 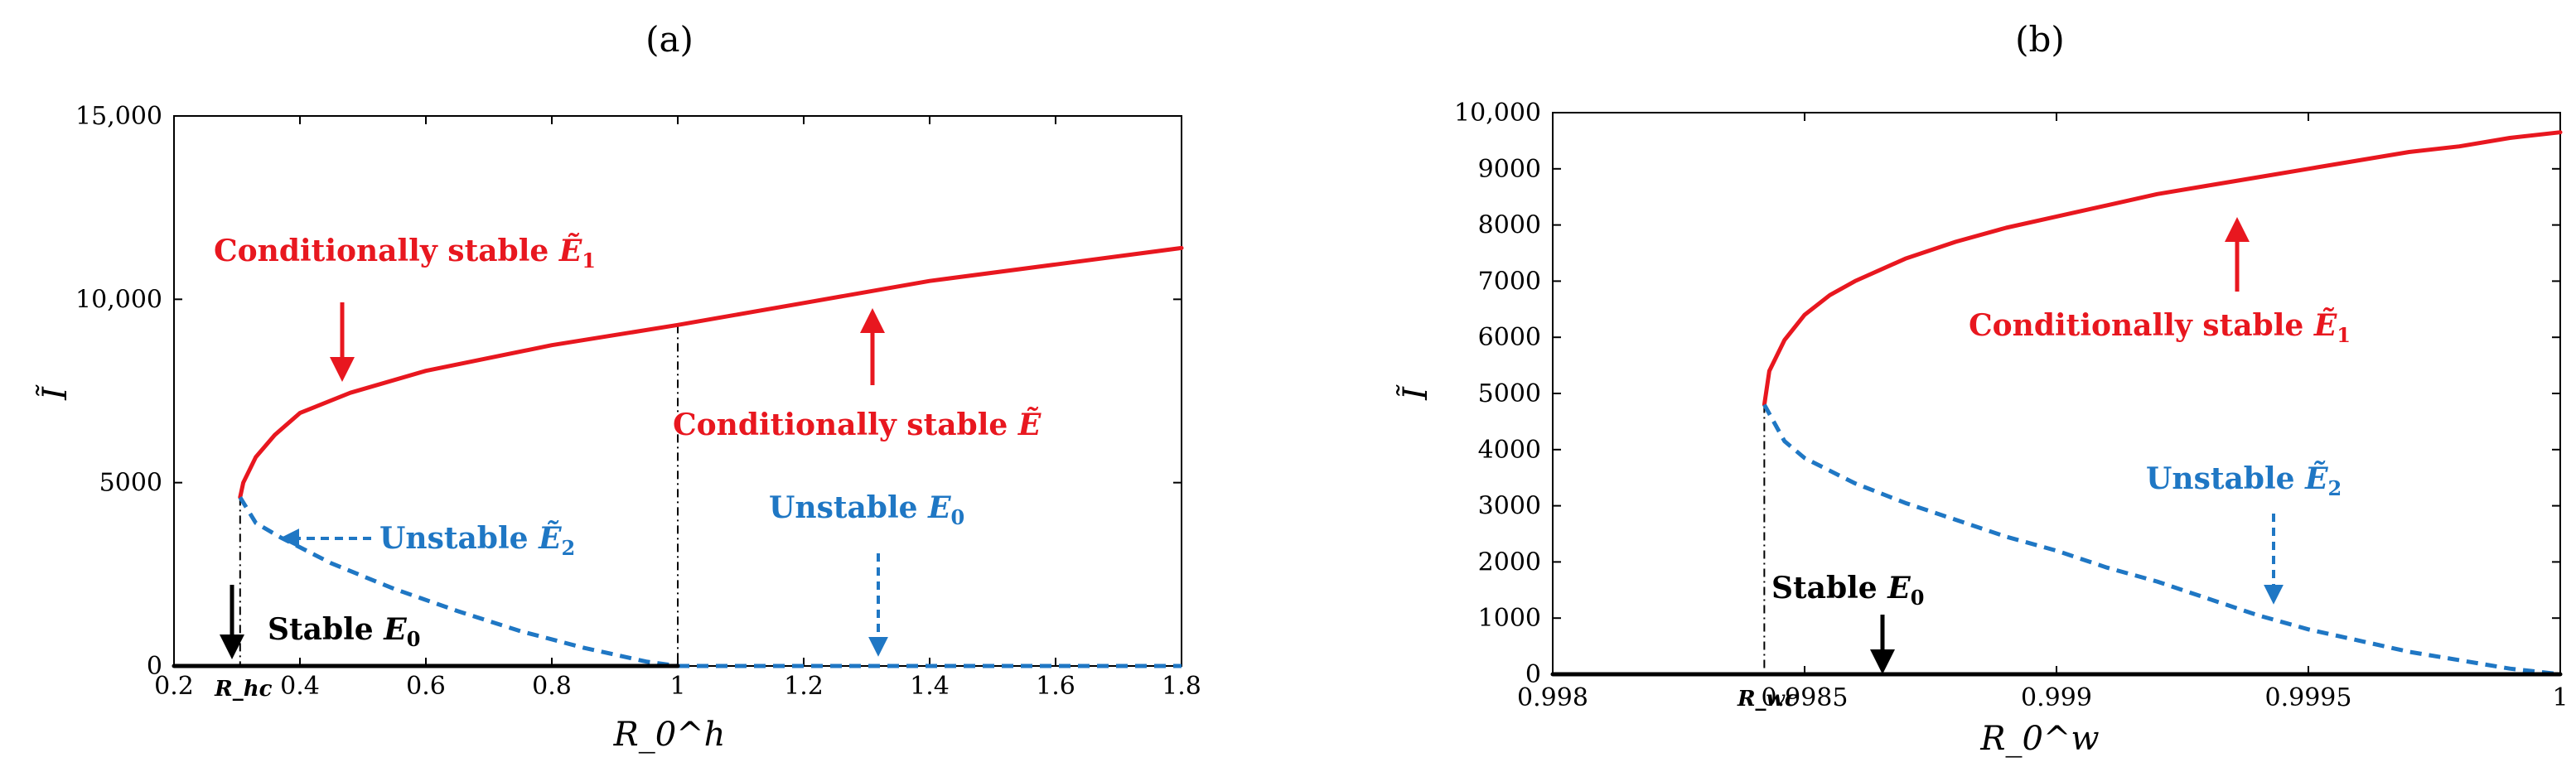 I want to click on x-tick-label: 0.9995, so click(x=2308, y=697).